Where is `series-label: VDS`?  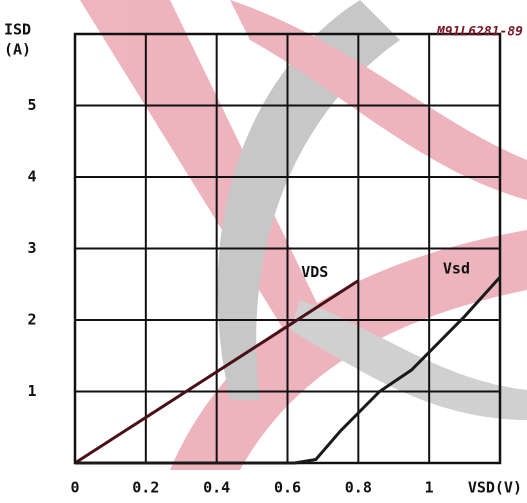
series-label: VDS is located at coordinates (314, 272).